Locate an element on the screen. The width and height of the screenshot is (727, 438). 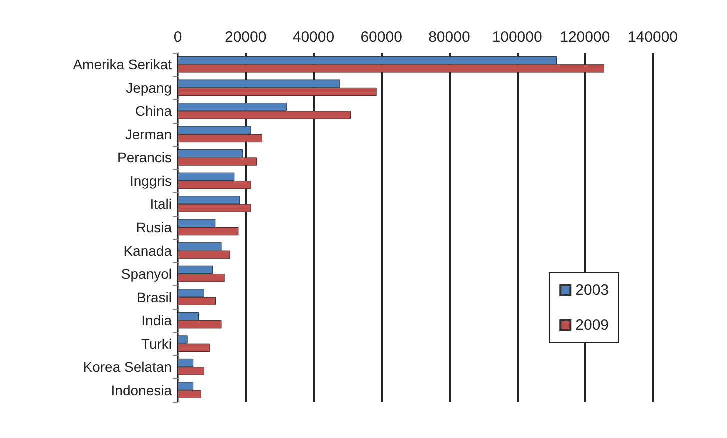
x-tick-label: 80000 is located at coordinates (449, 37).